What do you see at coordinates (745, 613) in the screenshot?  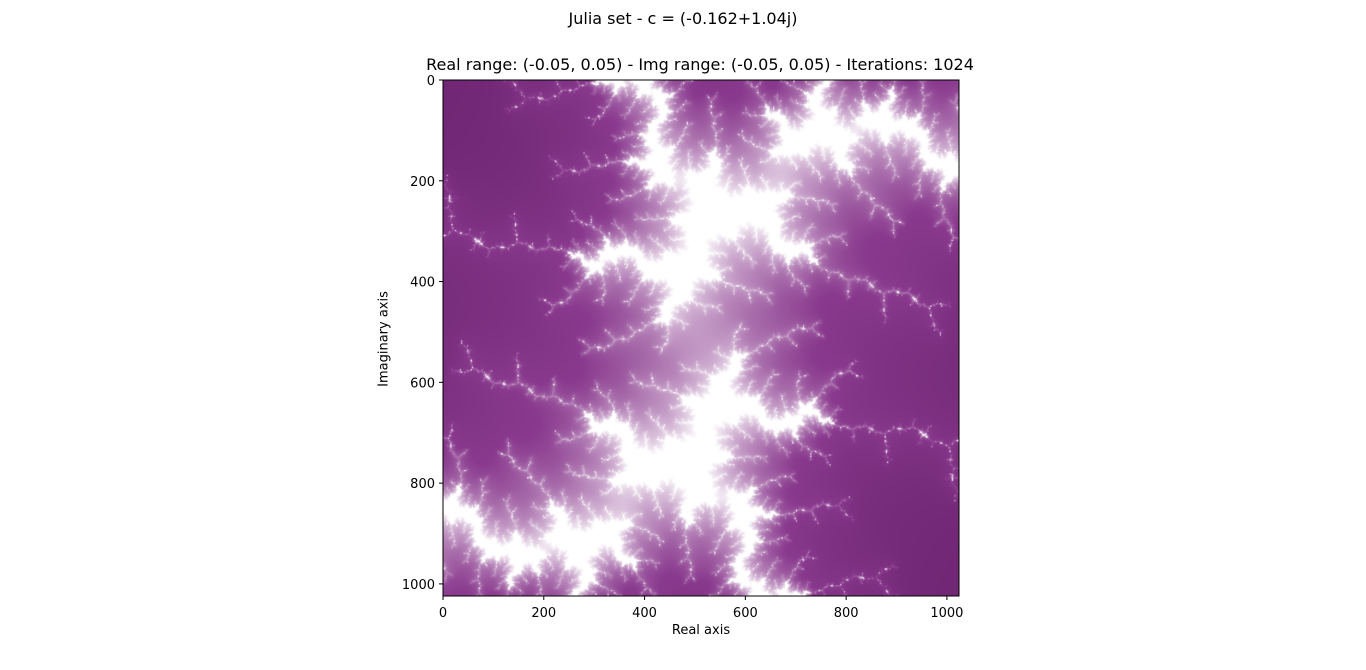 I see `x-tick-label: 600` at bounding box center [745, 613].